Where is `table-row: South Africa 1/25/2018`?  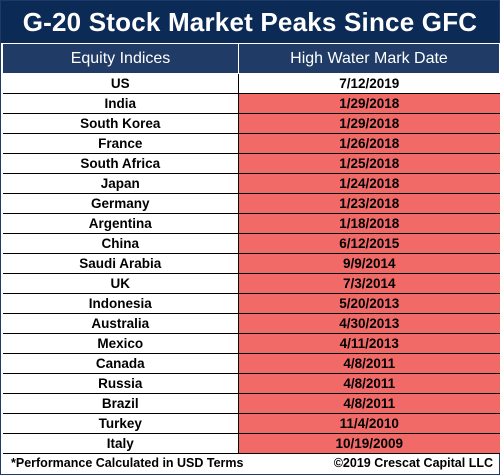 table-row: South Africa 1/25/2018 is located at coordinates (251, 163).